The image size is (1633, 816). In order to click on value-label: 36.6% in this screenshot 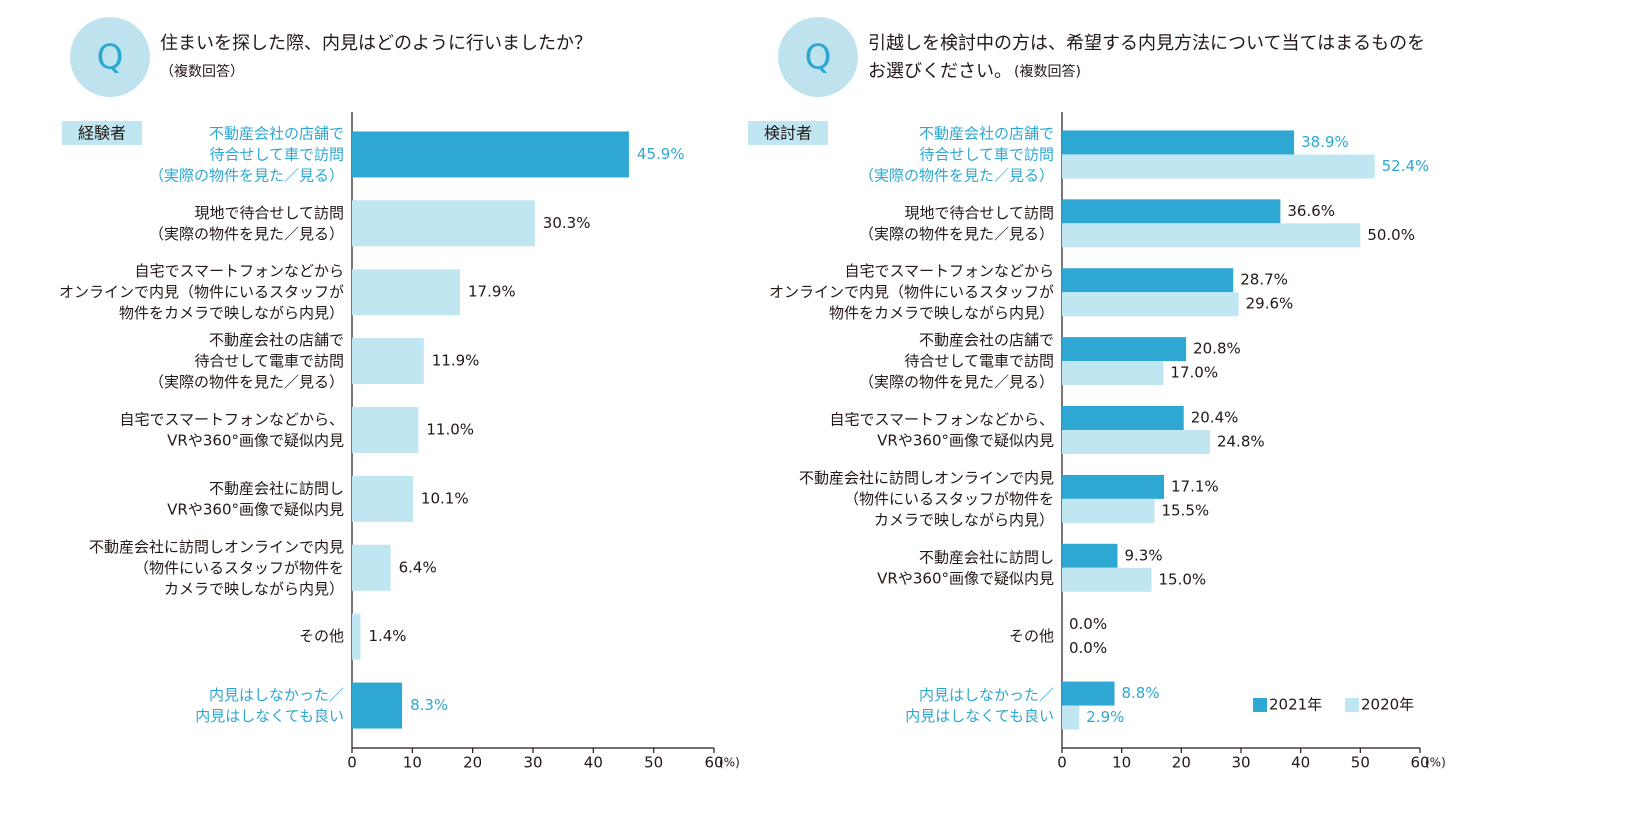, I will do `click(1311, 211)`.